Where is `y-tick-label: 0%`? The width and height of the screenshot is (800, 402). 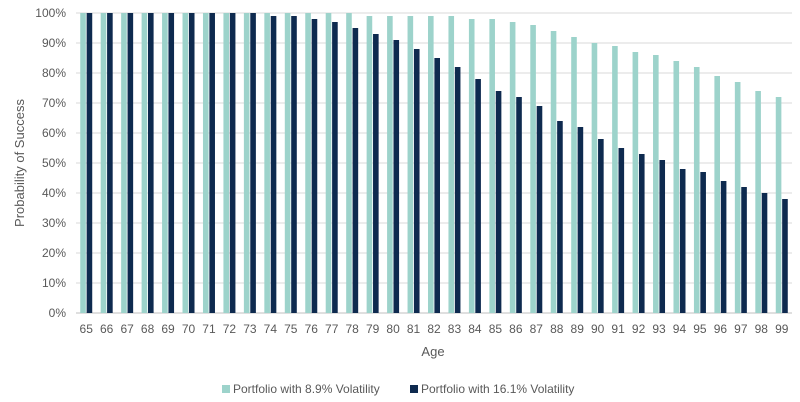 y-tick-label: 0% is located at coordinates (58, 313).